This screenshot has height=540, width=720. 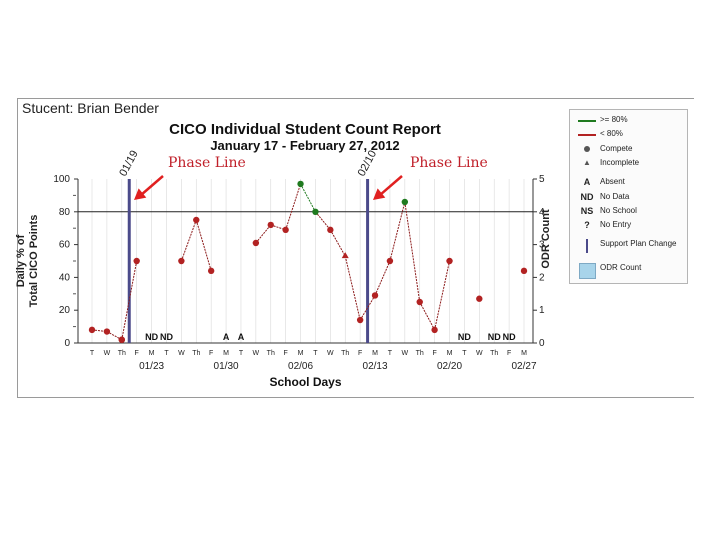 What do you see at coordinates (616, 224) in the screenshot?
I see `legend-label: No Entry` at bounding box center [616, 224].